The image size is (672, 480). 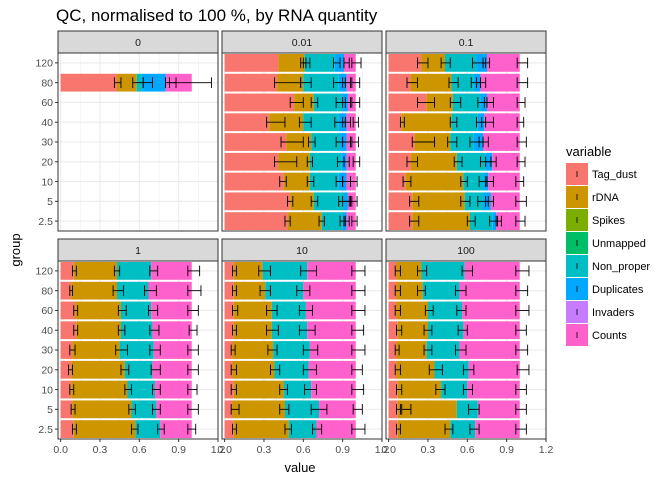 What do you see at coordinates (593, 197) in the screenshot?
I see `legend-item-rdna: rDNA` at bounding box center [593, 197].